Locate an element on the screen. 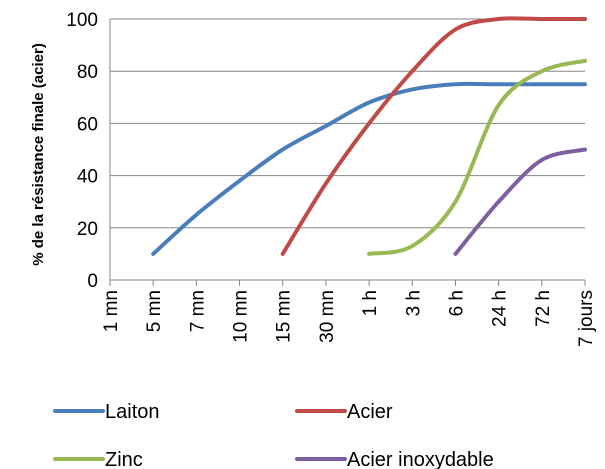 This screenshot has width=605, height=469. x-tick-label: 6 h is located at coordinates (456, 303).